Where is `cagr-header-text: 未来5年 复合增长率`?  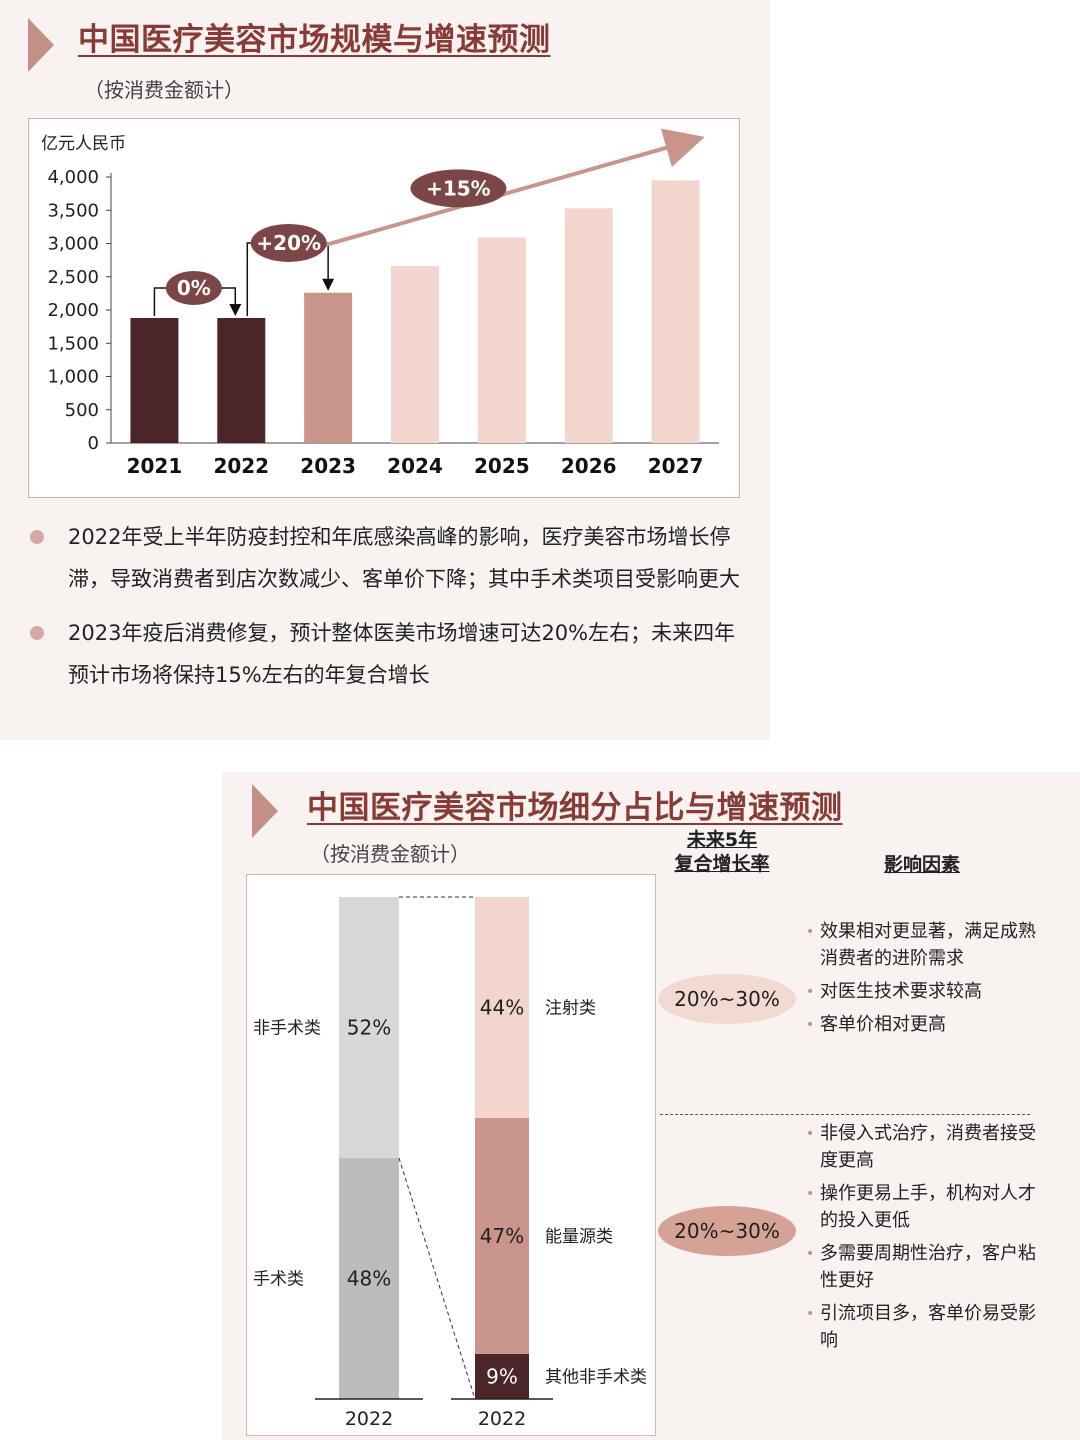 cagr-header-text: 未来5年 复合增长率 is located at coordinates (722, 852).